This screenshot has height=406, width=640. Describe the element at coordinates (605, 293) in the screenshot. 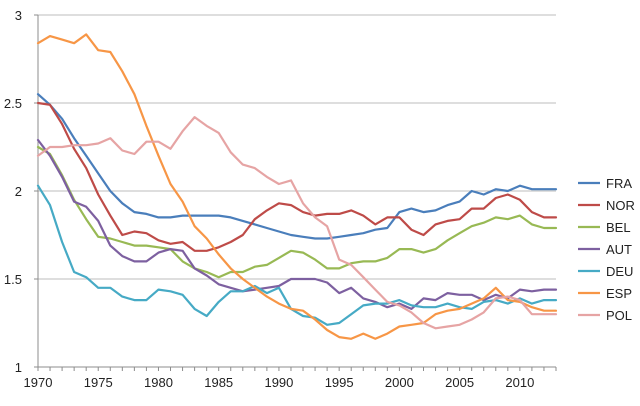

I see `legend-item-esp: ESP` at that location.